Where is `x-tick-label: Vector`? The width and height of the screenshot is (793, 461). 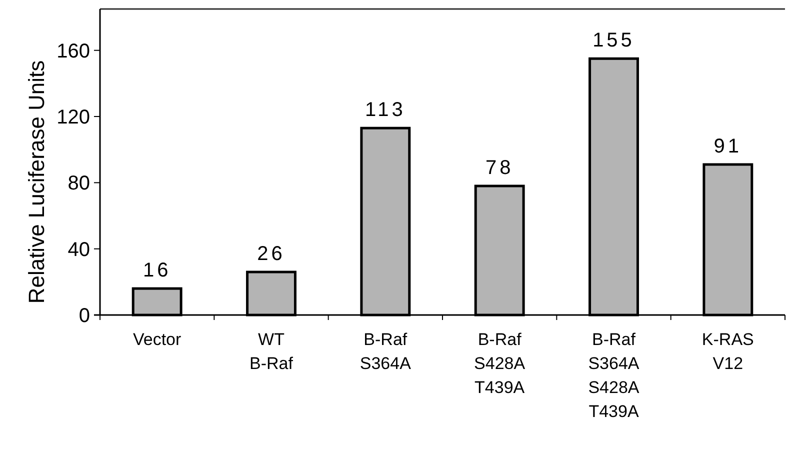 x-tick-label: Vector is located at coordinates (157, 339).